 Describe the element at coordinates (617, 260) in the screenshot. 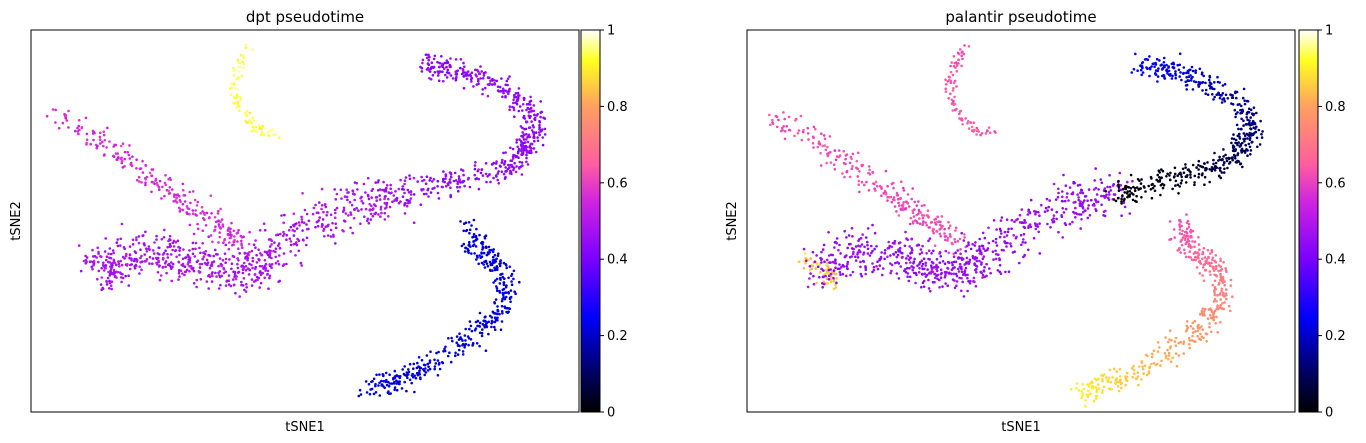

I see `colorbar-tick-label: 0.4` at that location.